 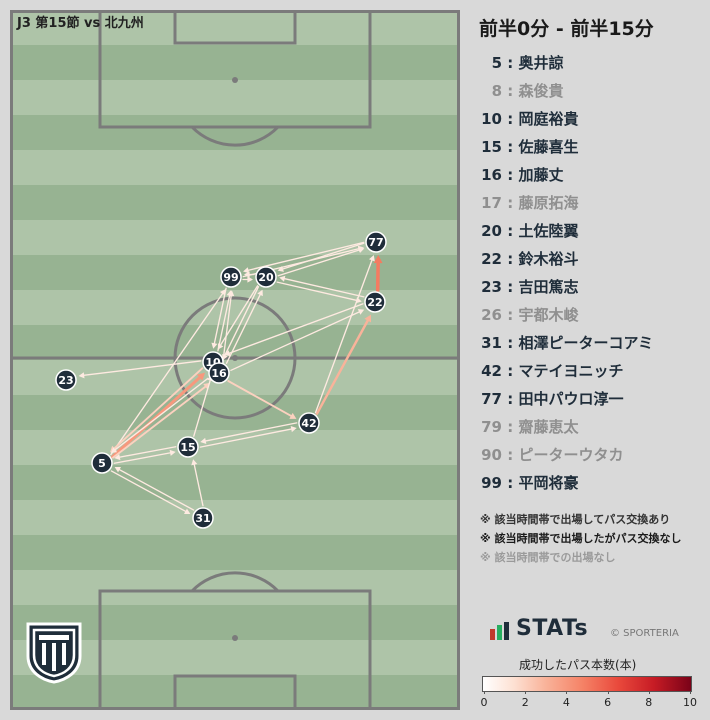 What do you see at coordinates (491, 147) in the screenshot?
I see `player-number: 15` at bounding box center [491, 147].